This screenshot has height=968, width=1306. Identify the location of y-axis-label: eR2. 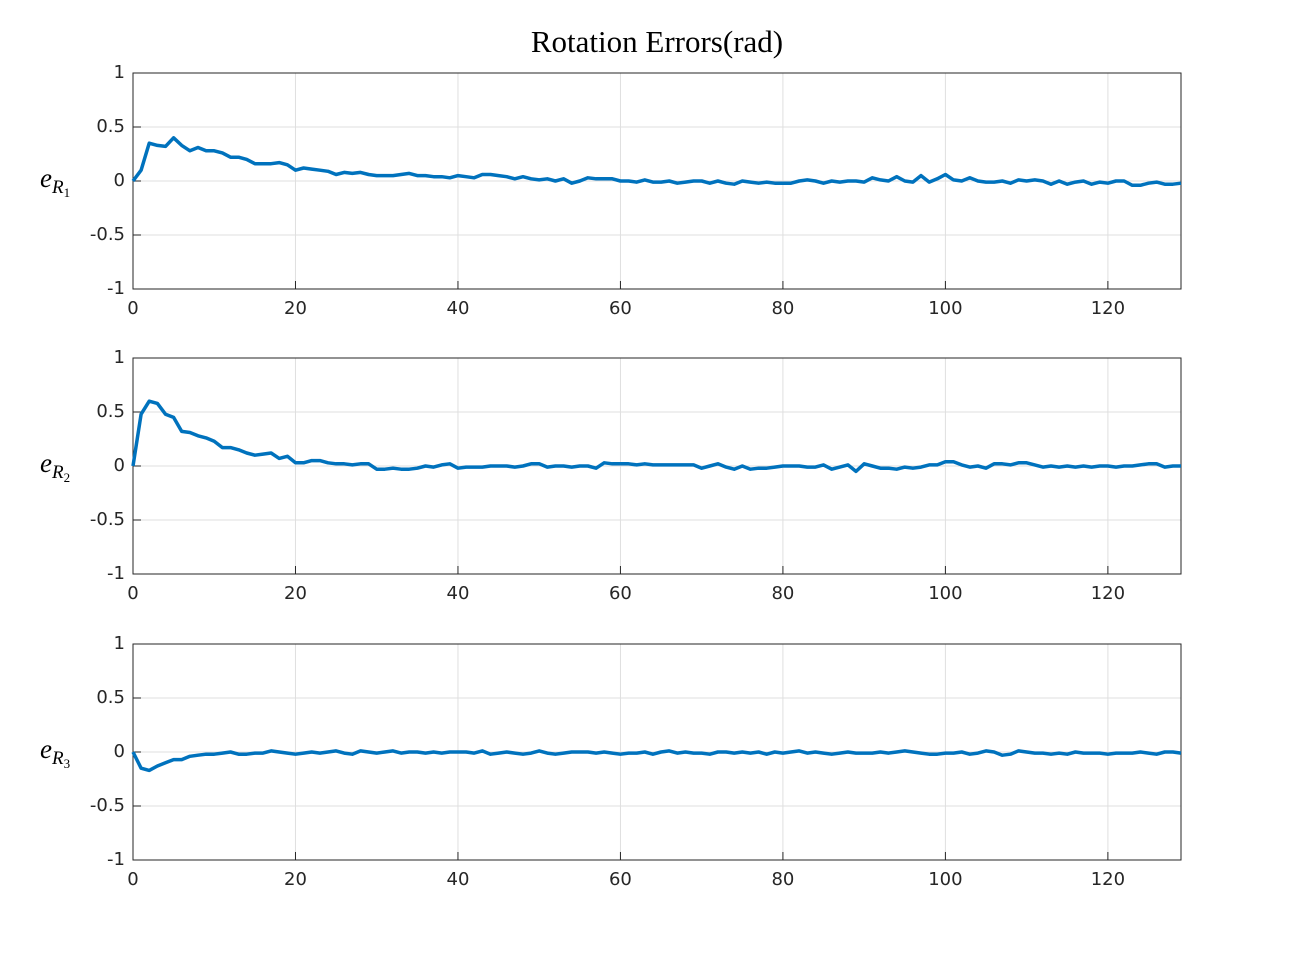
(55, 466).